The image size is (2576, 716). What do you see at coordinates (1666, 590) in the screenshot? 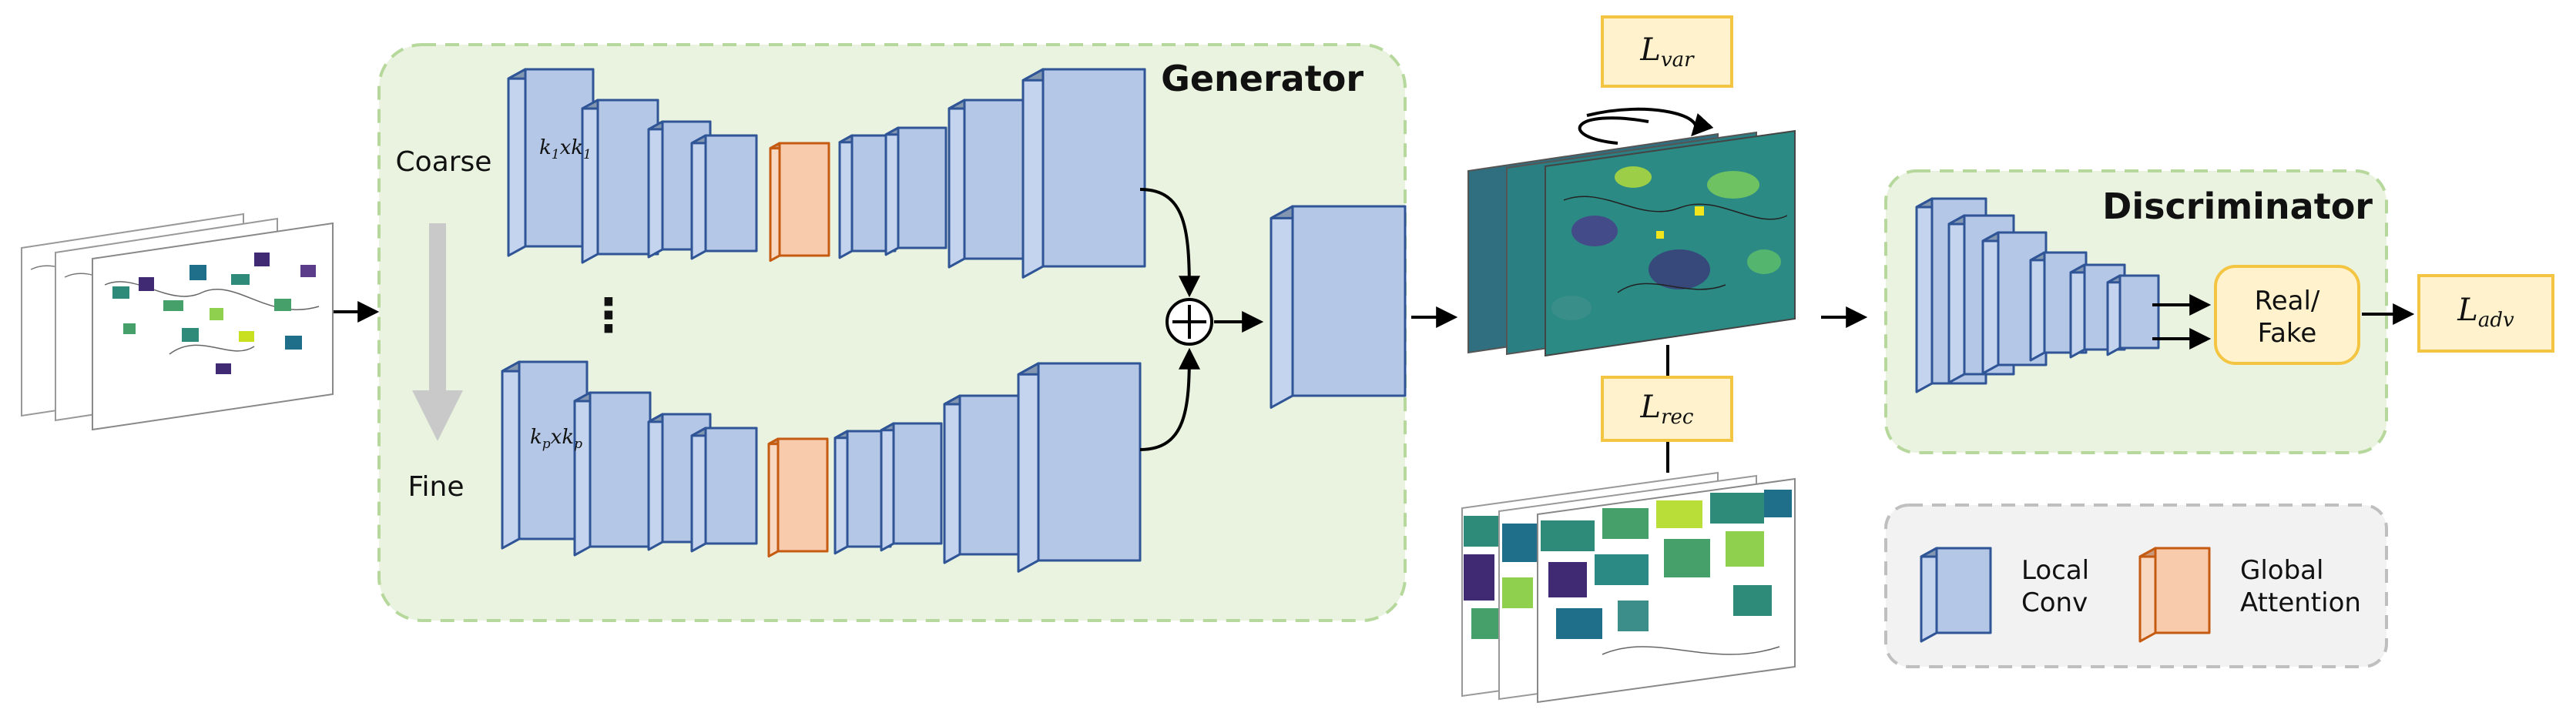
I see `target-map-front` at bounding box center [1666, 590].